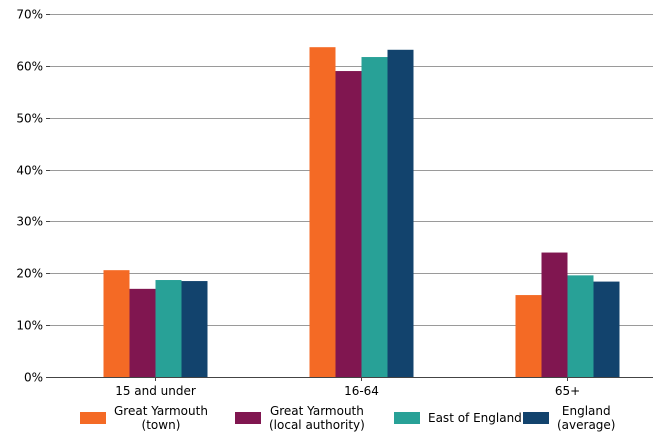 The height and width of the screenshot is (435, 653). I want to click on x-tick-label: 65+, so click(567, 391).